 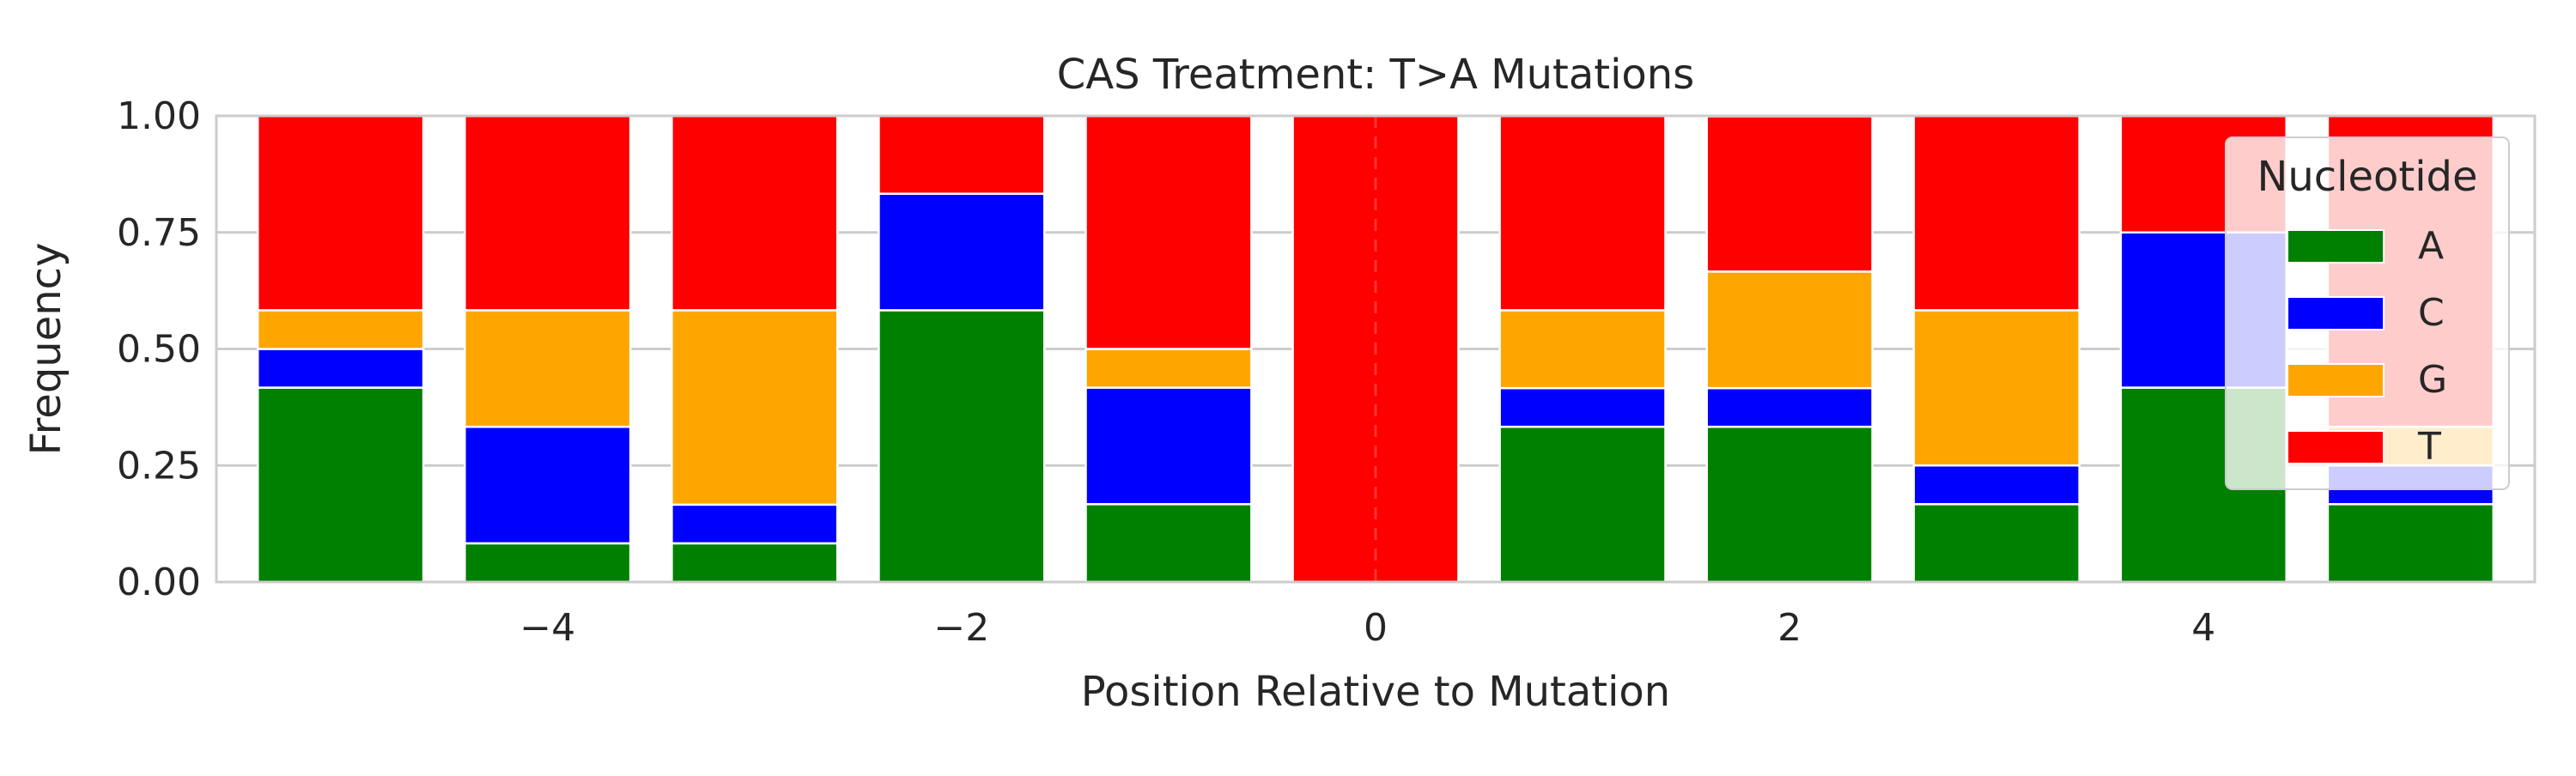 I want to click on chart-title: CAS Treatment: T>A Mutations, so click(x=1375, y=75).